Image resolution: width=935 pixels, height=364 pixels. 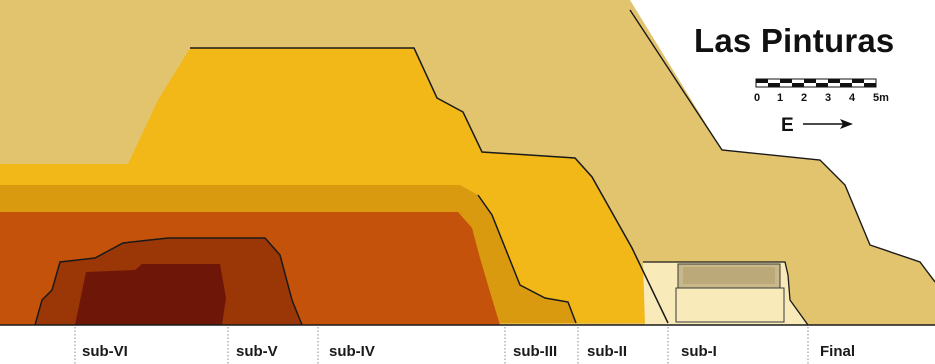 I want to click on direction-indicator: E, so click(x=817, y=125).